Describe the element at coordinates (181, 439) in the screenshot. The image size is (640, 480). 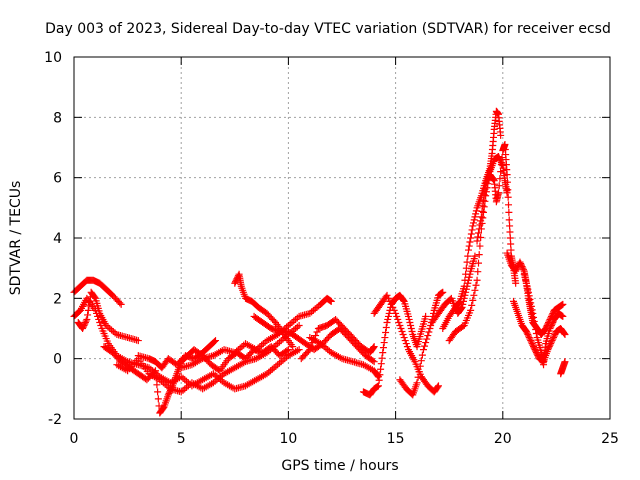
I see `x-tick-label: 5` at that location.